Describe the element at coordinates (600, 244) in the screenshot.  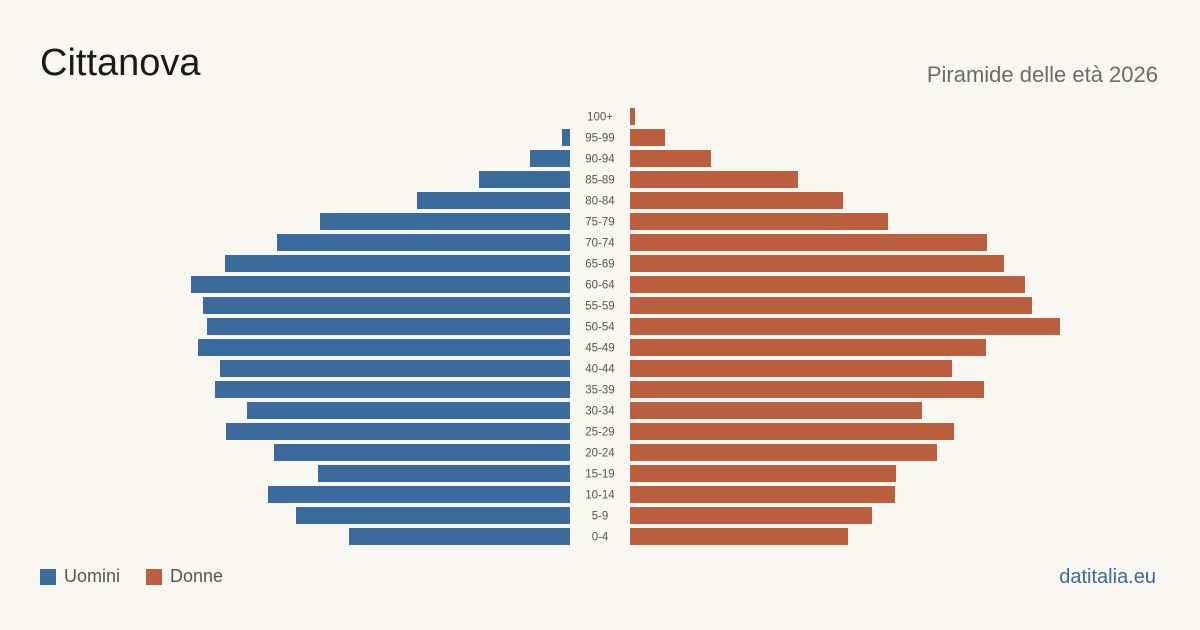
I see `age-label-70-74: 70-74` at that location.